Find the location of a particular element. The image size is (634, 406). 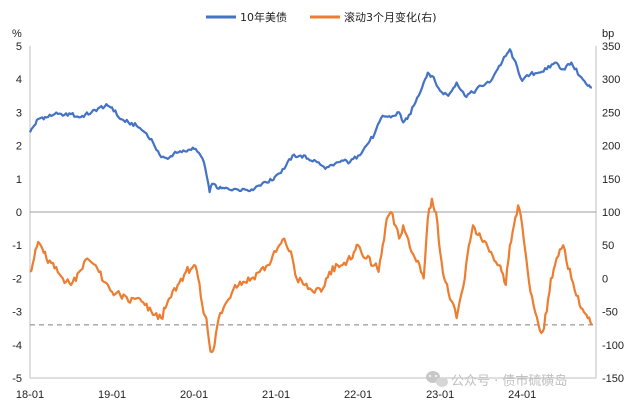

x-tick-label: 18-01 is located at coordinates (30, 395).